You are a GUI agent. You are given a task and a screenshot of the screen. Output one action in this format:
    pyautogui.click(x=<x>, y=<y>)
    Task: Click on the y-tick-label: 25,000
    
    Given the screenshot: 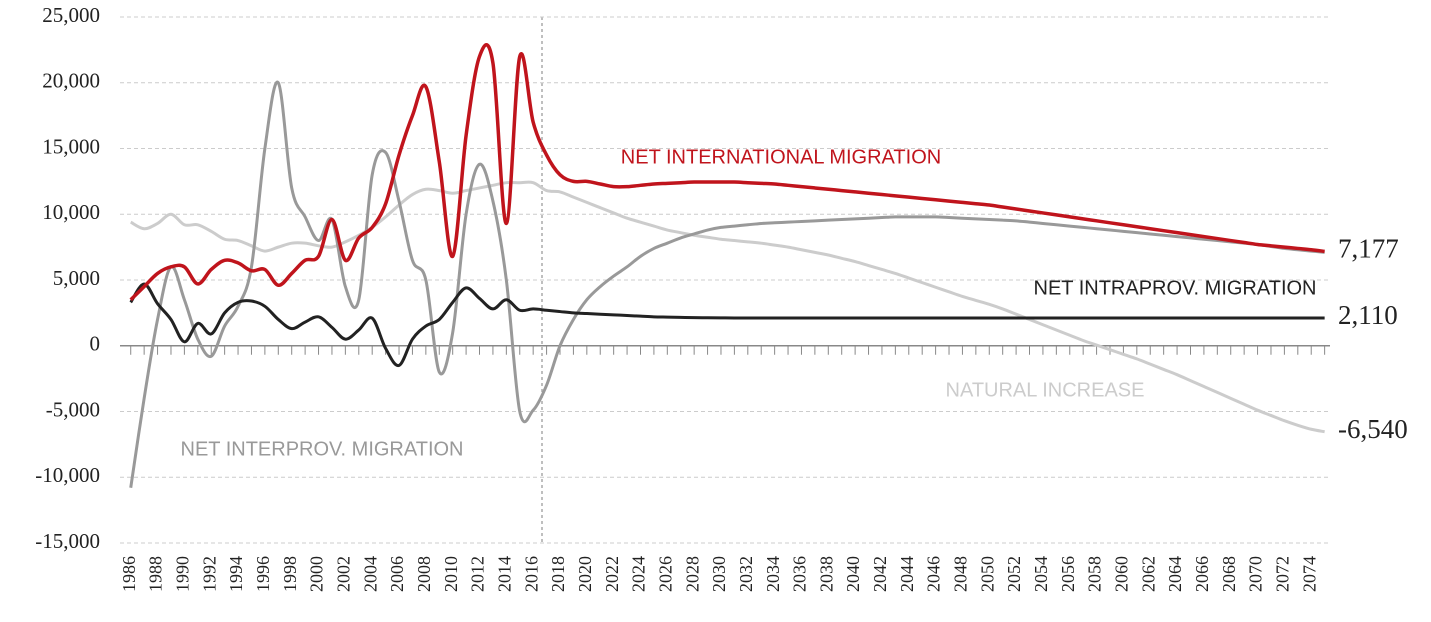 What is the action you would take?
    pyautogui.click(x=71, y=15)
    